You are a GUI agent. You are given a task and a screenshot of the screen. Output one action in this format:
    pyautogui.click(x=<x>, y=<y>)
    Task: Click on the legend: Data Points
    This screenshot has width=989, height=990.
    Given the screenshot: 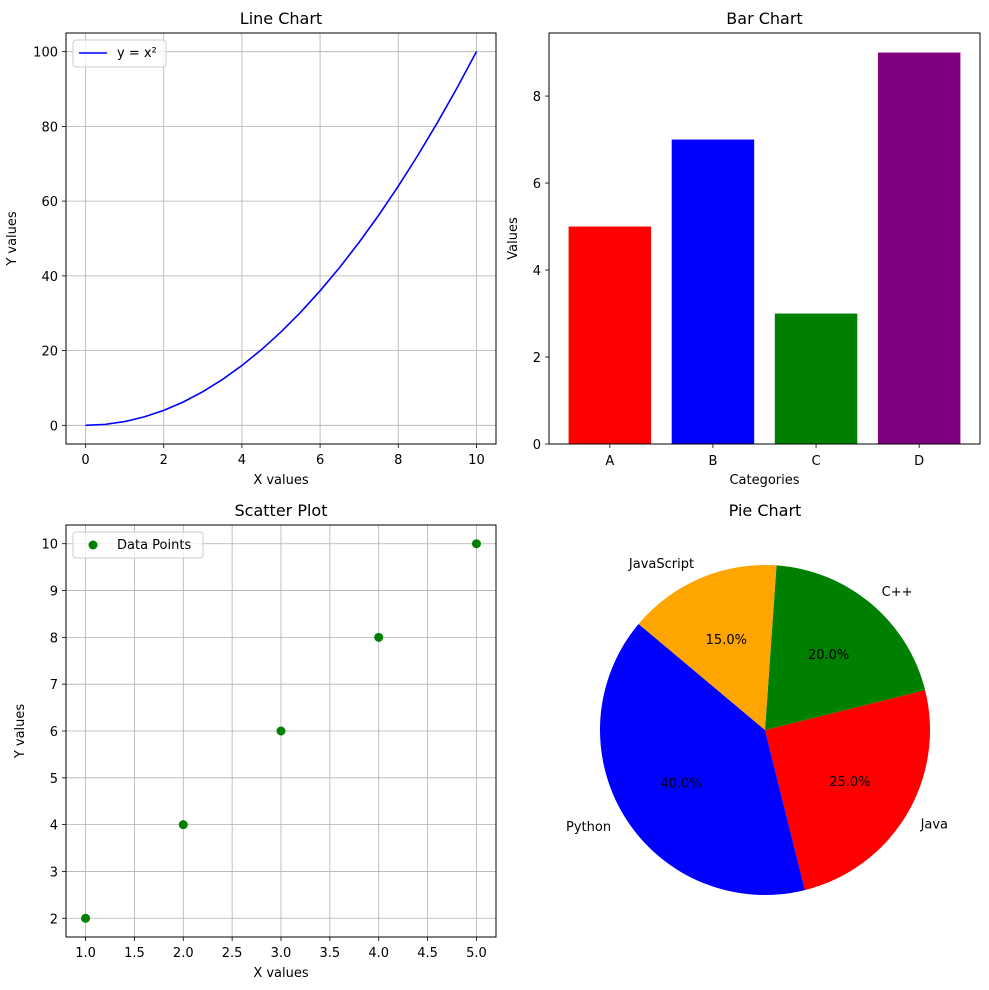 What is the action you would take?
    pyautogui.click(x=138, y=545)
    